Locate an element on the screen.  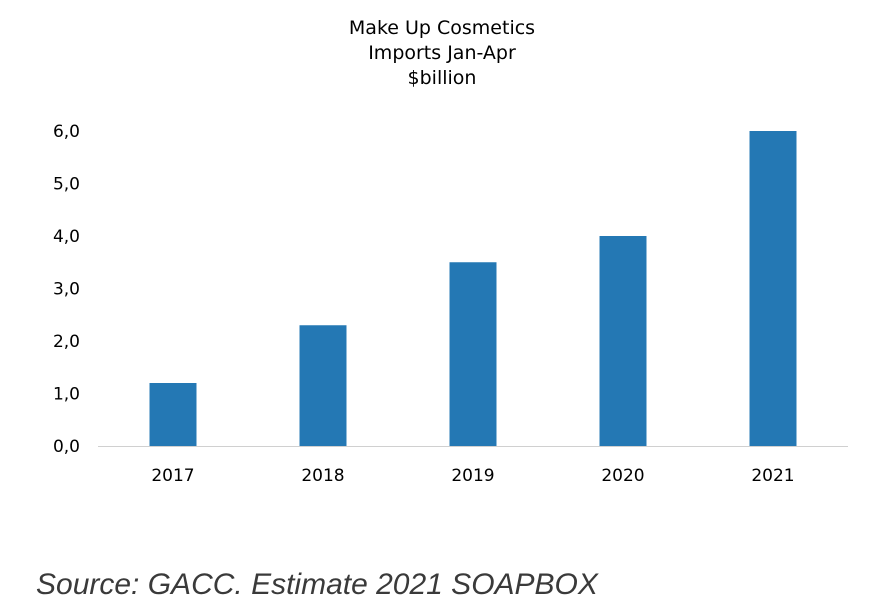
x-tick-label-2020: 2020 is located at coordinates (622, 476).